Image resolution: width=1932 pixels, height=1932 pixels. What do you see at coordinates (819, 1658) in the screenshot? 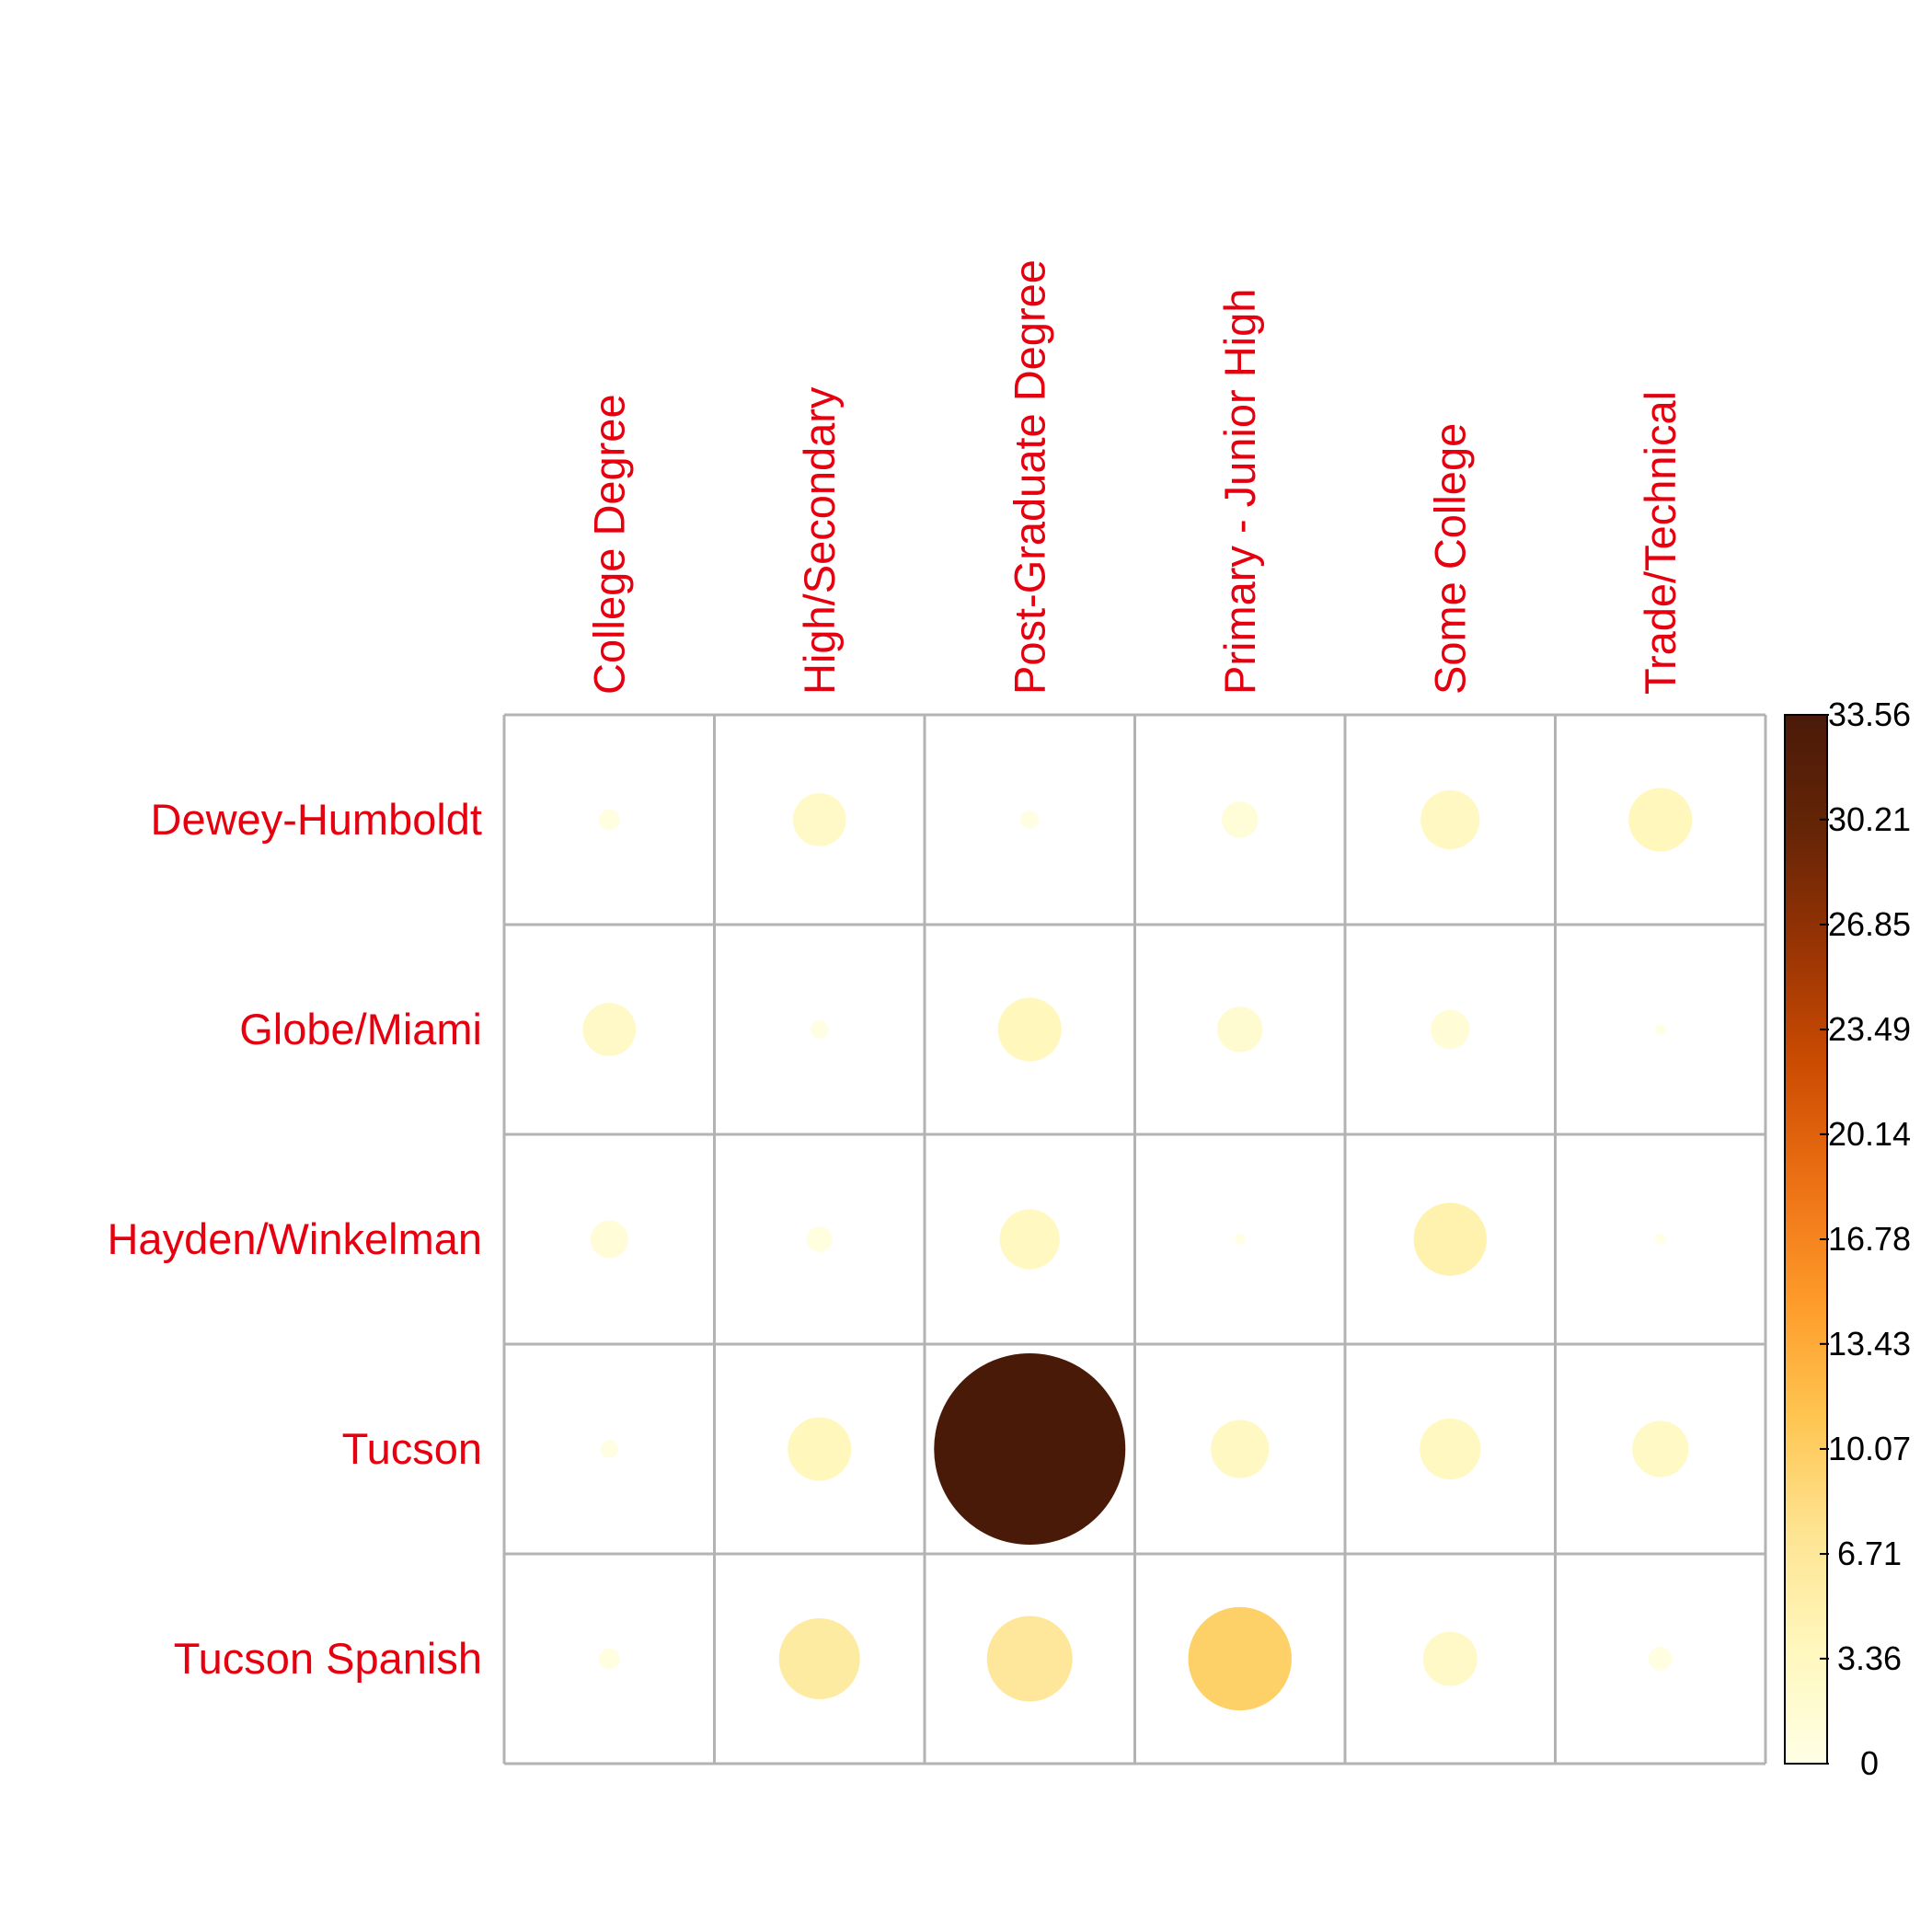
I see `circle-tucson-spanish-high-secondary` at bounding box center [819, 1658].